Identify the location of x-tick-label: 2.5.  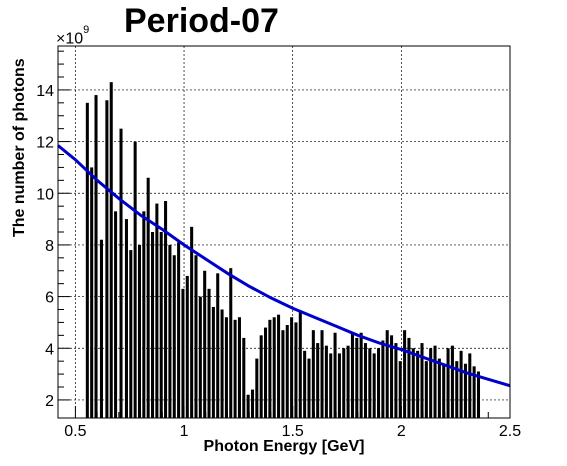
(510, 431).